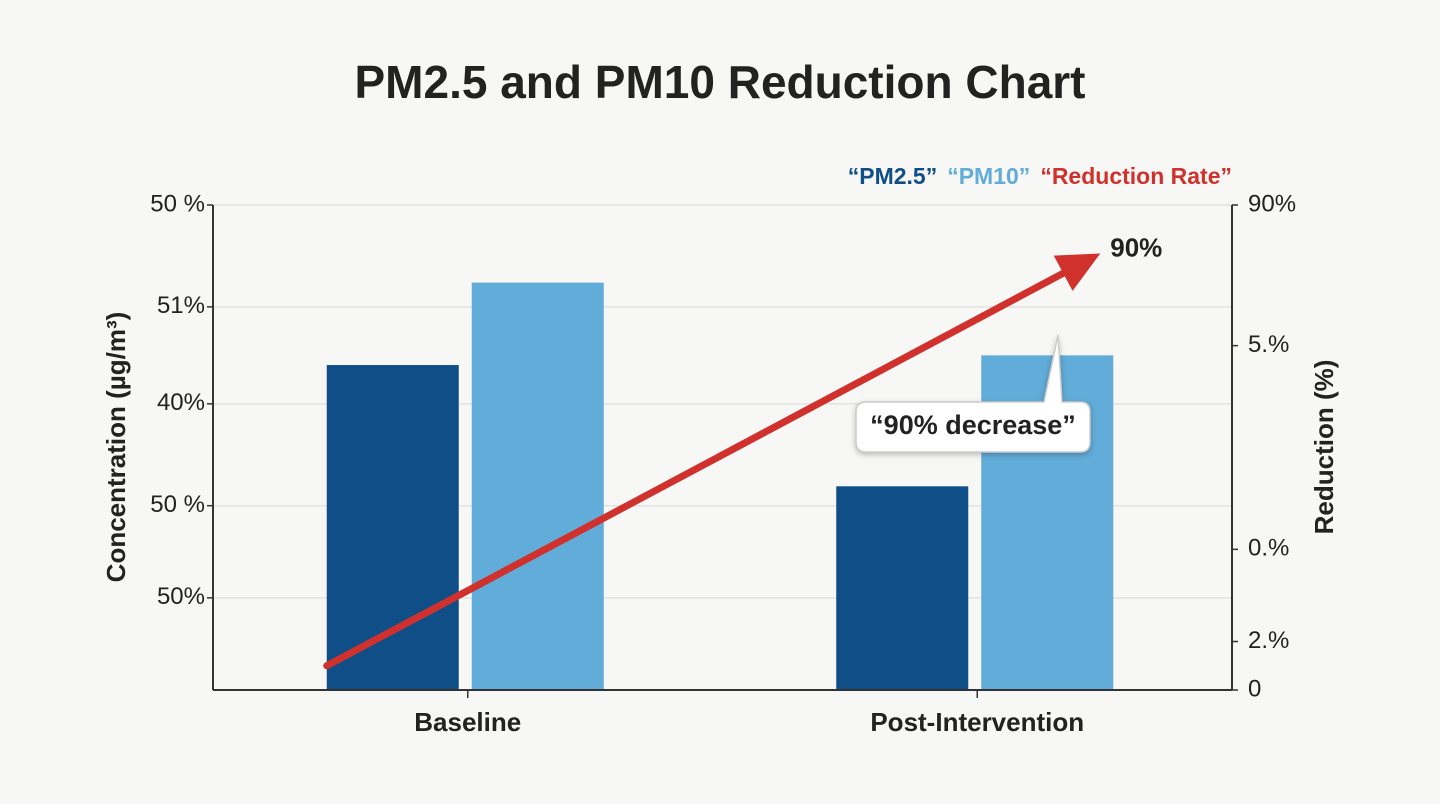 This screenshot has height=804, width=1440. I want to click on callout: “90% decrease”, so click(973, 393).